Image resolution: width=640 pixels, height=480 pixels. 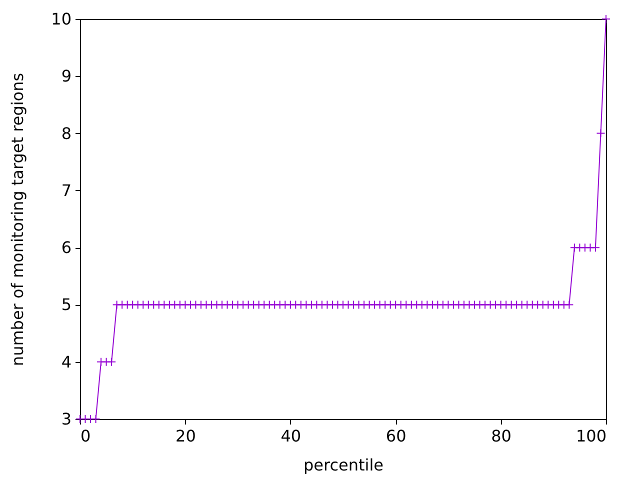 What do you see at coordinates (66, 133) in the screenshot?
I see `y-tick-label: 8` at bounding box center [66, 133].